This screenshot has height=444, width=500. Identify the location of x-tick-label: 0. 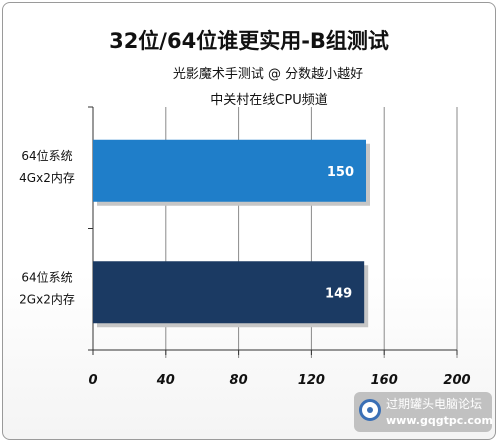
(92, 380).